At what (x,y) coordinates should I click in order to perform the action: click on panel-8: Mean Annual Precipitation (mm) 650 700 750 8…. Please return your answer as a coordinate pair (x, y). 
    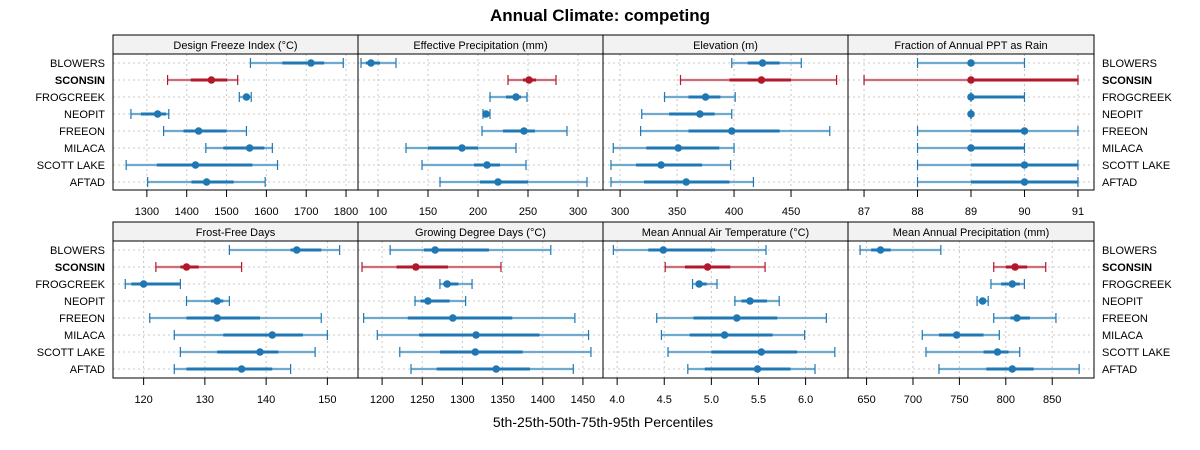
    Looking at the image, I should click on (971, 313).